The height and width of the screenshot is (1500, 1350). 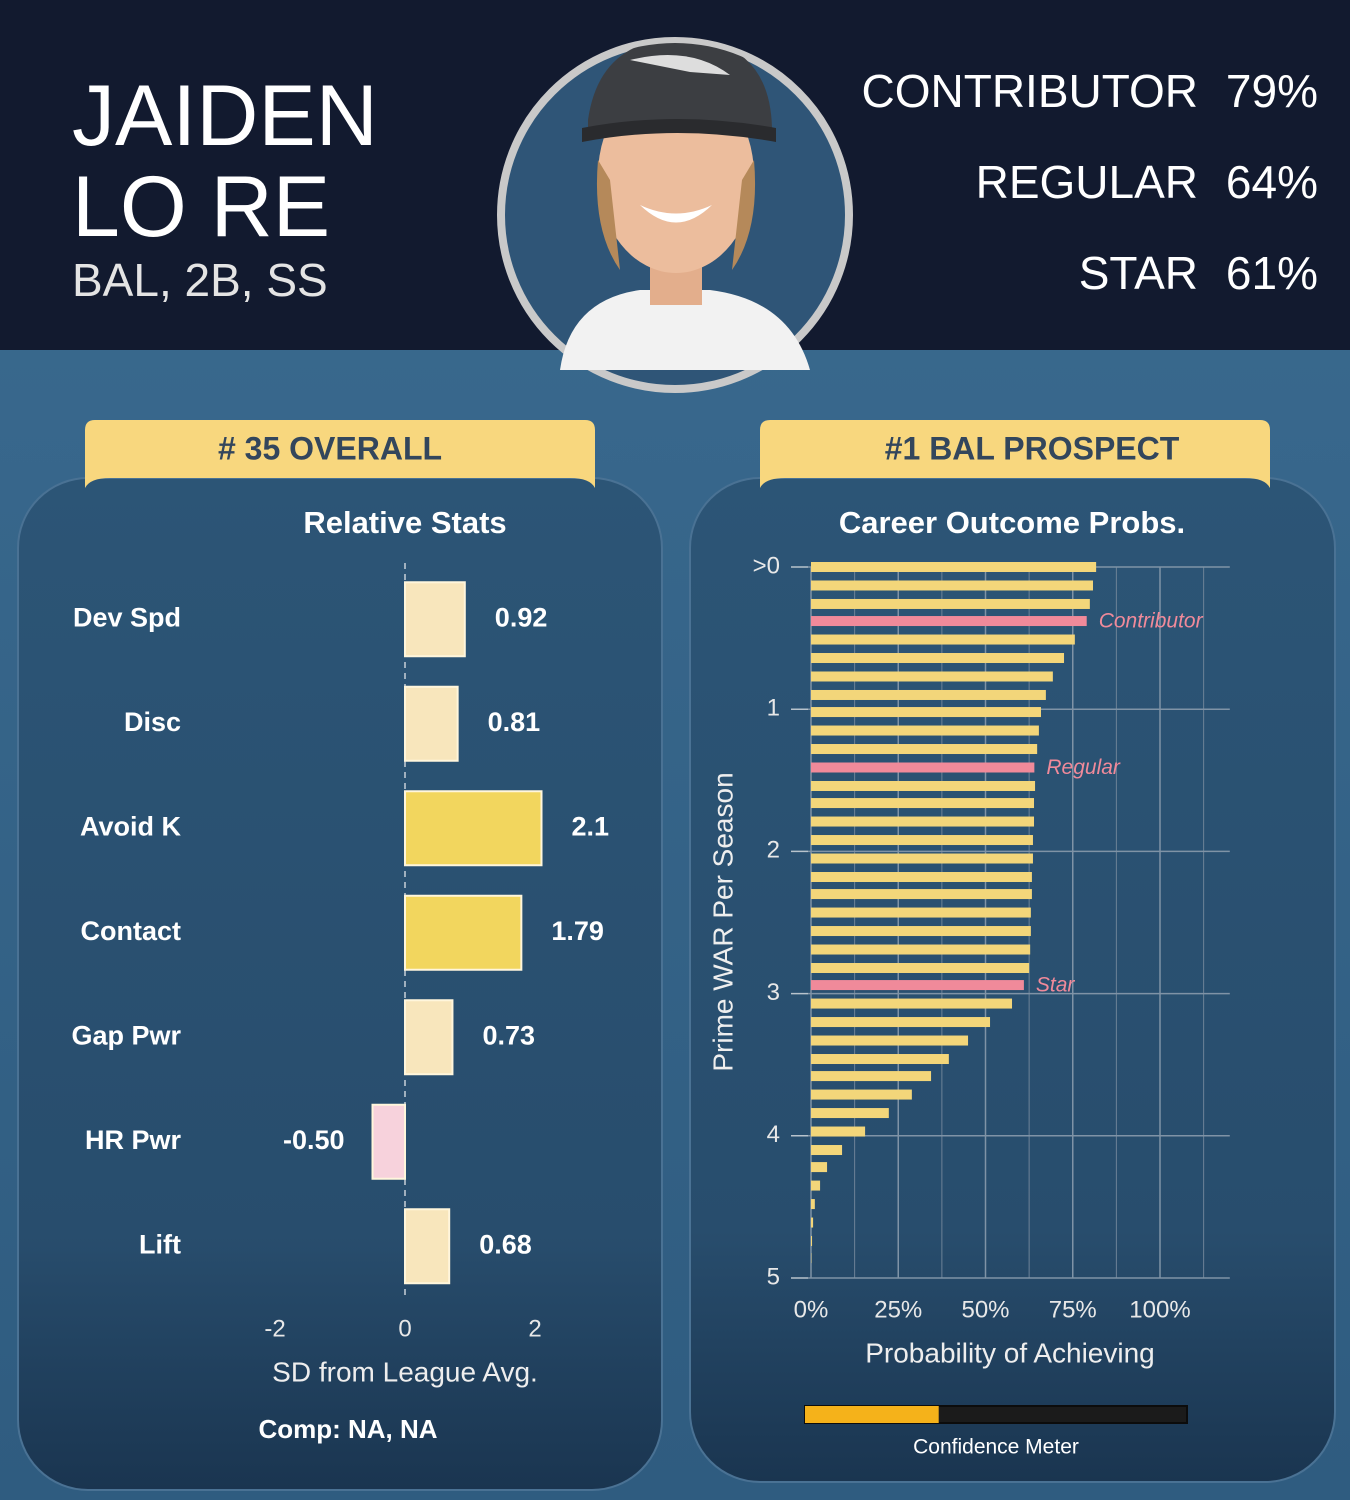 What do you see at coordinates (521, 617) in the screenshot?
I see `value-label: 0.92` at bounding box center [521, 617].